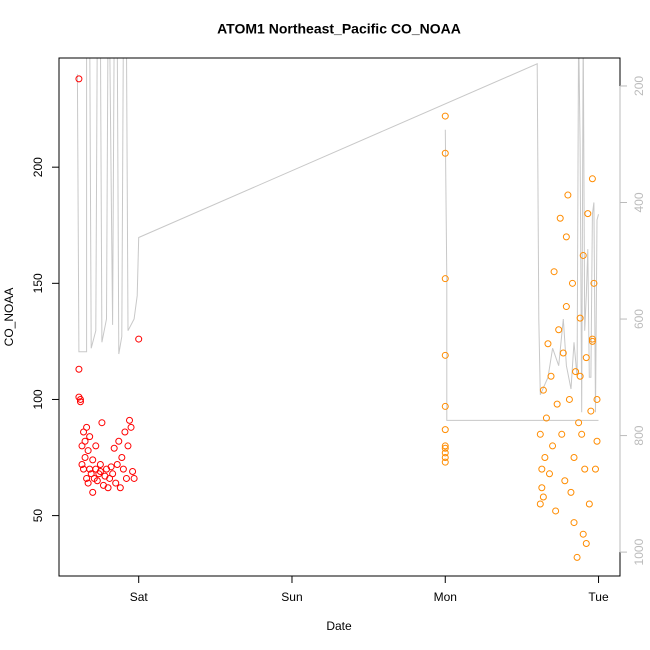 This screenshot has height=650, width=650. What do you see at coordinates (291, 597) in the screenshot?
I see `x-tick-label: Sun` at bounding box center [291, 597].